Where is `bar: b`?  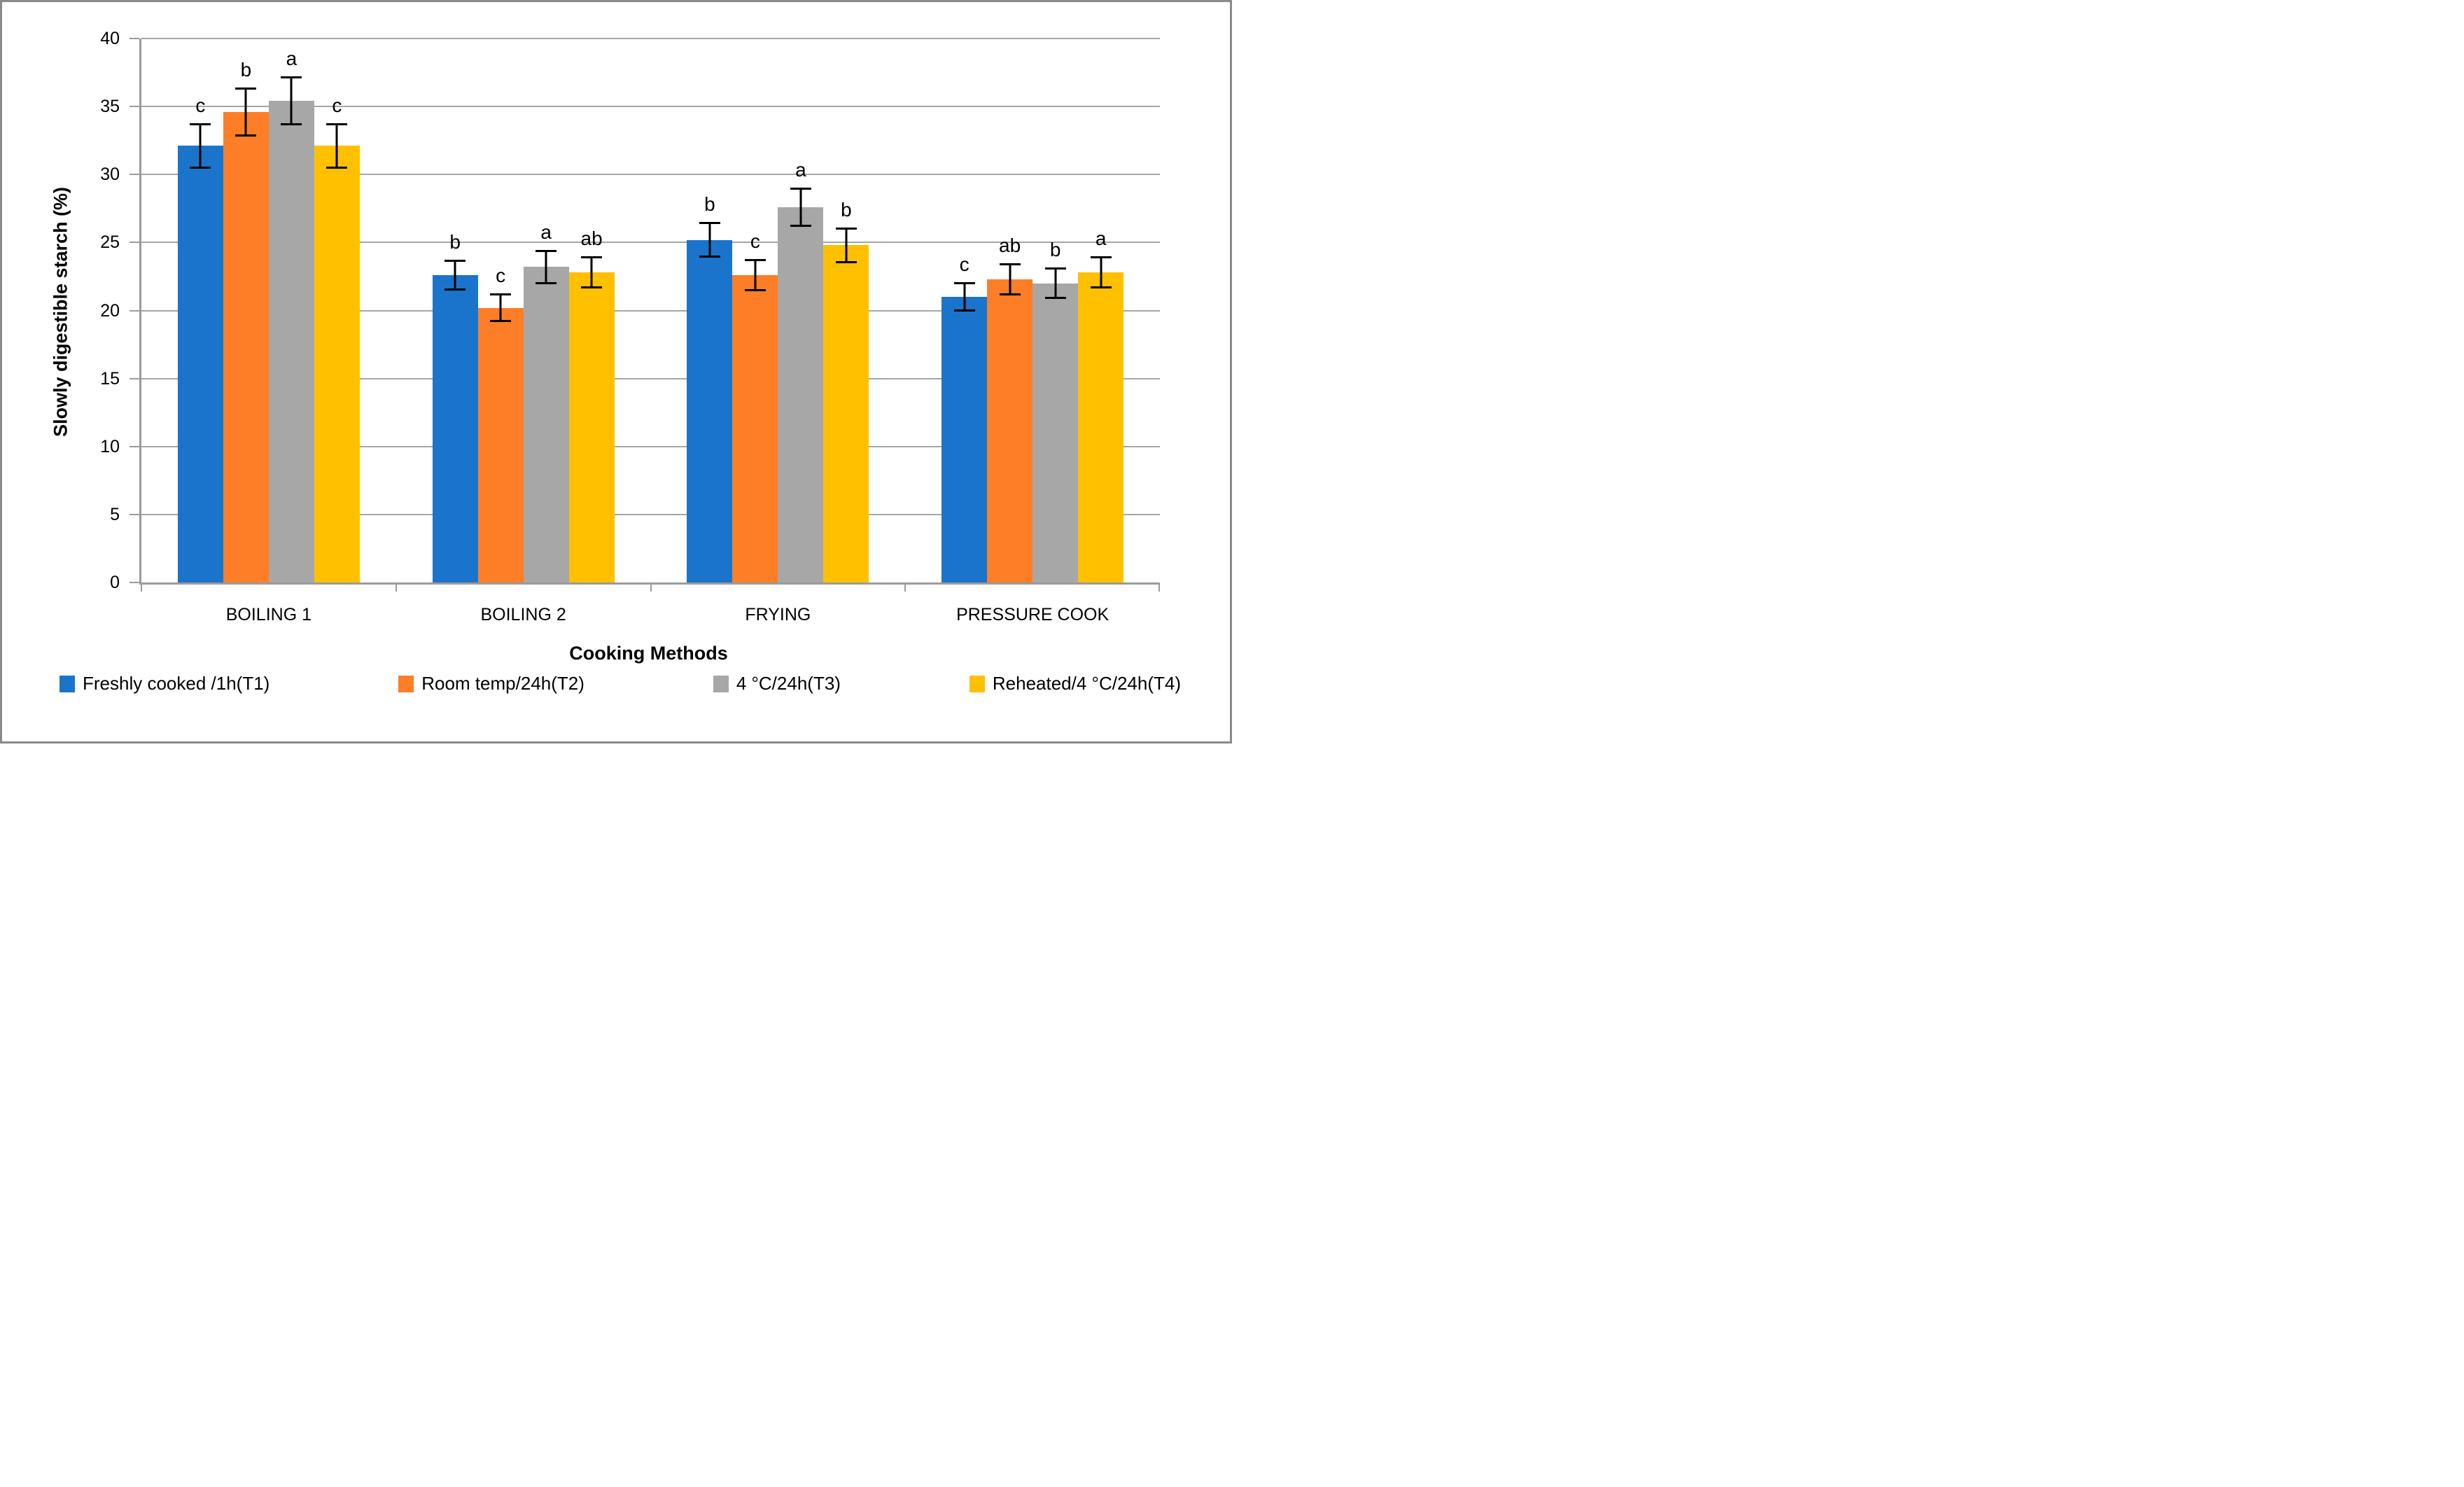
bar: b is located at coordinates (1055, 411).